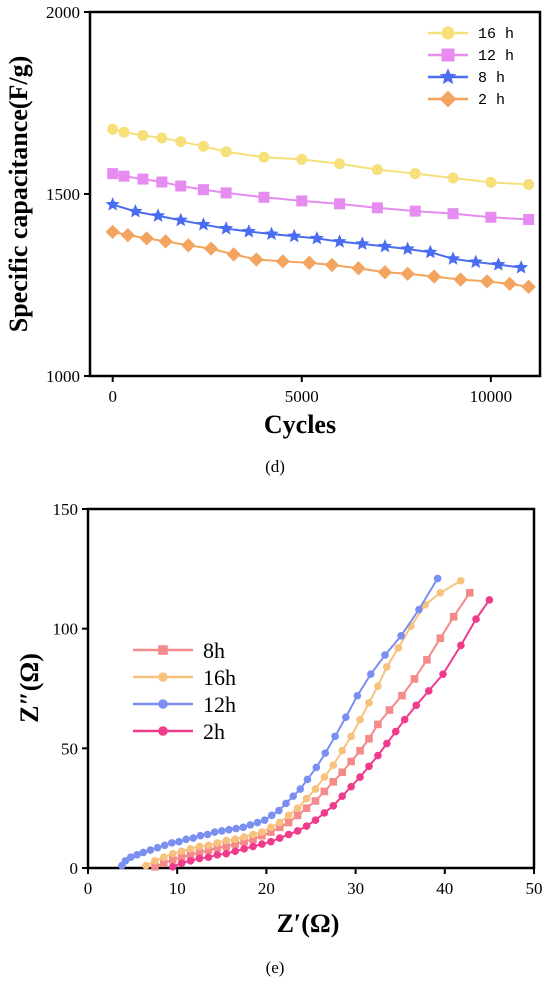  What do you see at coordinates (471, 34) in the screenshot?
I see `legend-entry: 16 h` at bounding box center [471, 34].